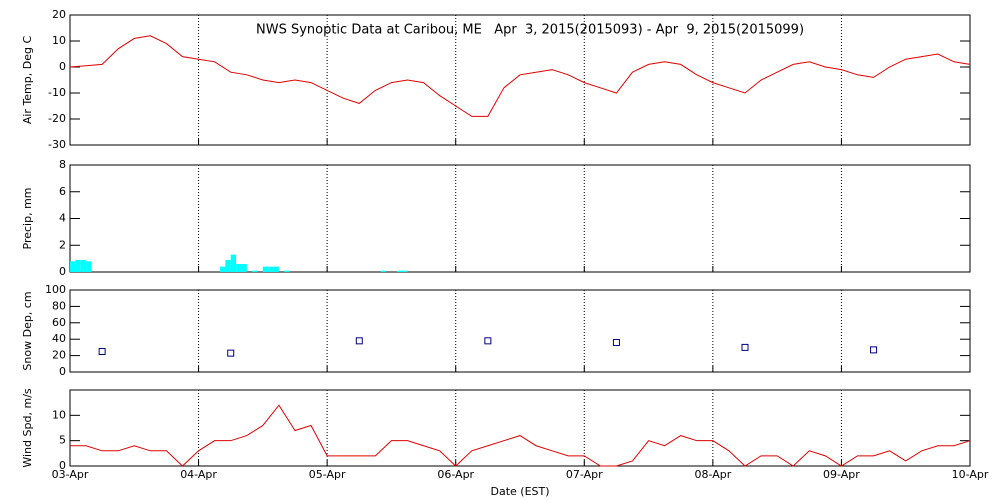  Describe the element at coordinates (519, 491) in the screenshot. I see `x-axis-label: Date (EST)` at that location.